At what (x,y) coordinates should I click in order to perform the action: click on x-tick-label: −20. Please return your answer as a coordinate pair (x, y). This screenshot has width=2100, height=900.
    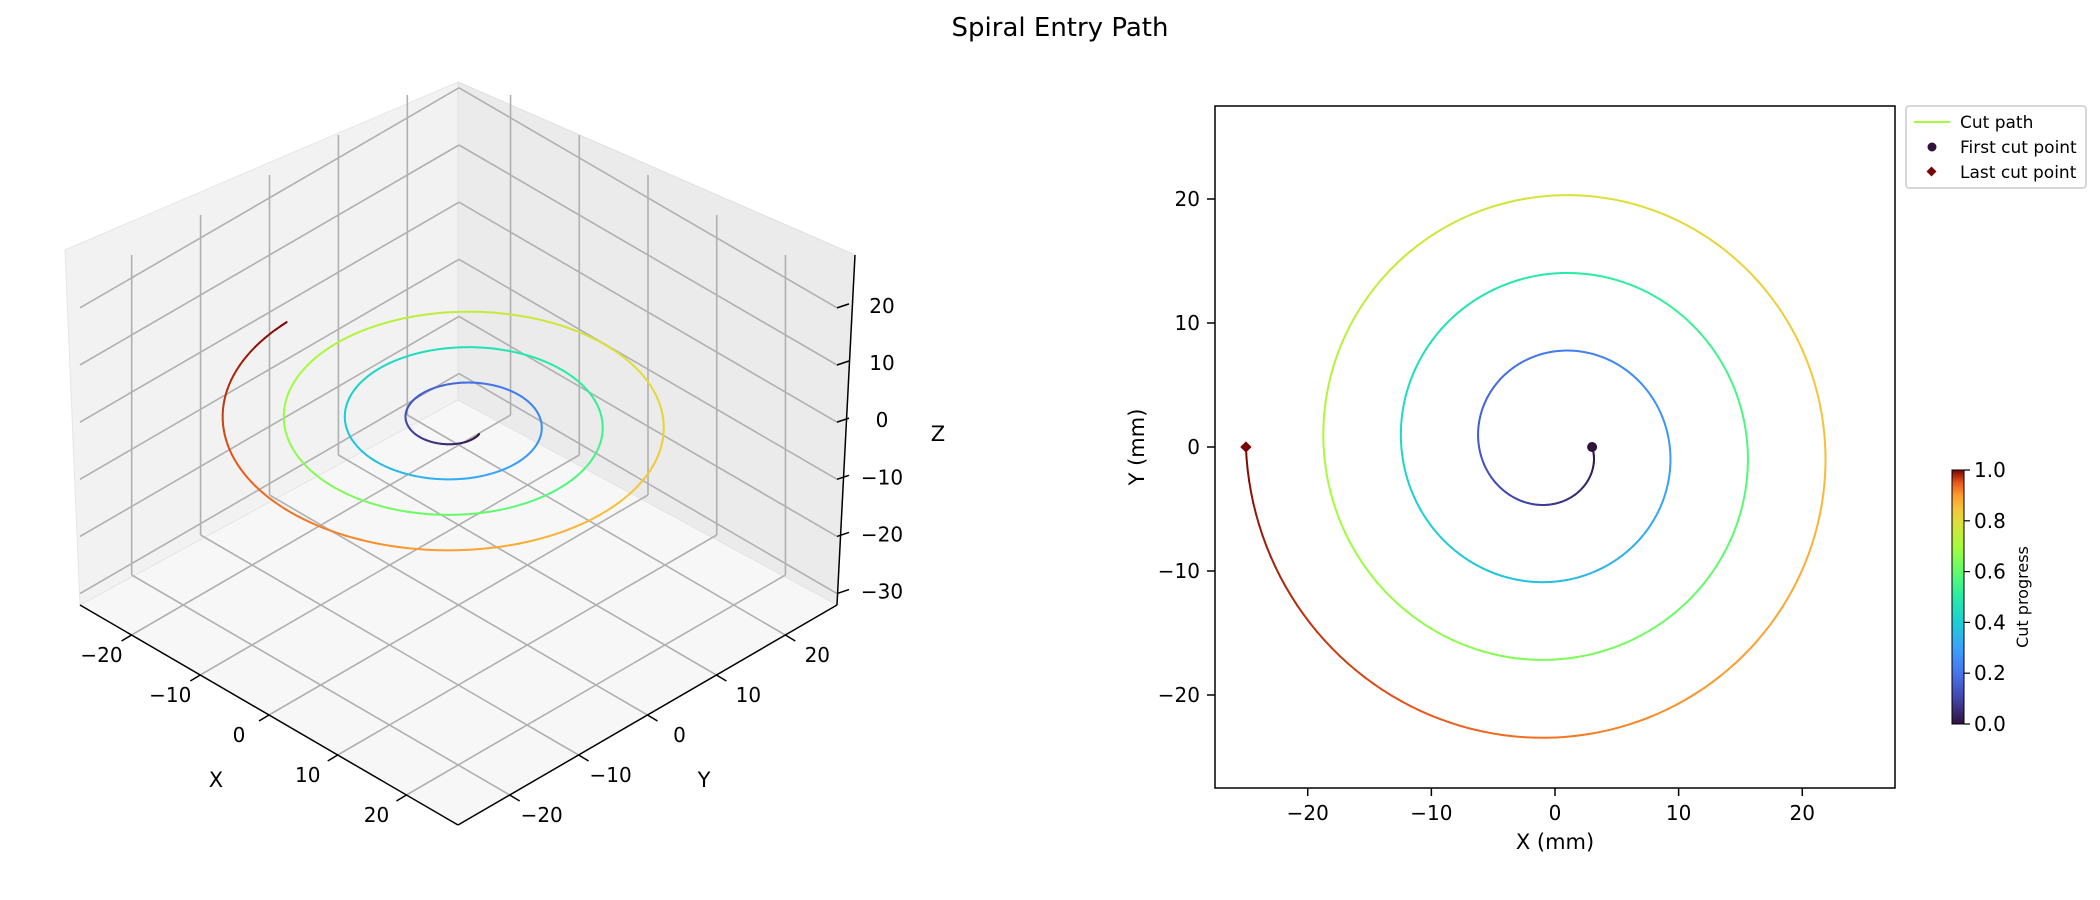
    Looking at the image, I should click on (1308, 813).